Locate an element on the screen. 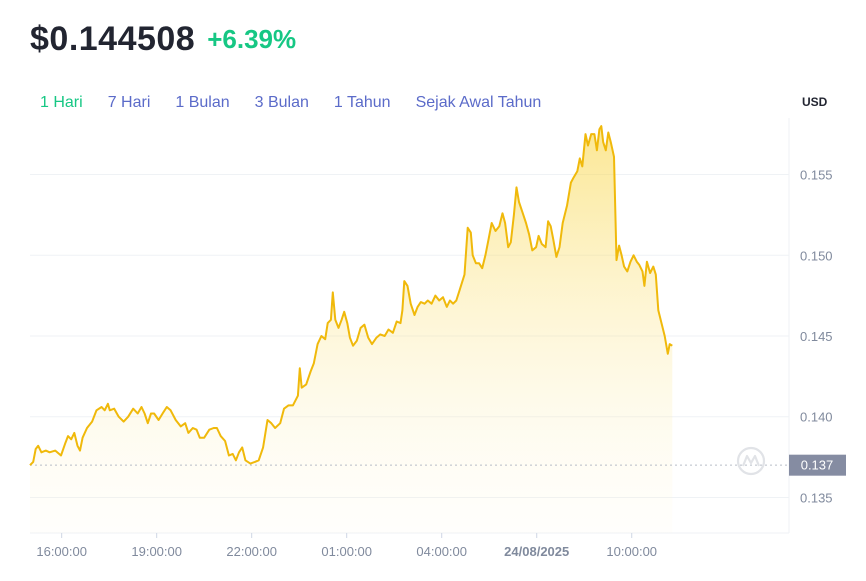 Image resolution: width=866 pixels, height=581 pixels. y-tick-label: 0.140 is located at coordinates (816, 417).